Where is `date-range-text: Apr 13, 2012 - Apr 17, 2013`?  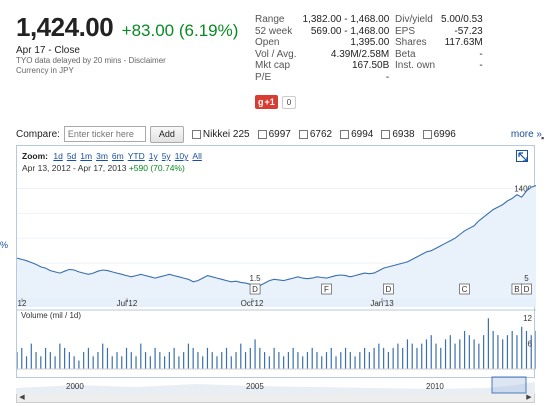 date-range-text: Apr 13, 2012 - Apr 17, 2013 is located at coordinates (74, 168).